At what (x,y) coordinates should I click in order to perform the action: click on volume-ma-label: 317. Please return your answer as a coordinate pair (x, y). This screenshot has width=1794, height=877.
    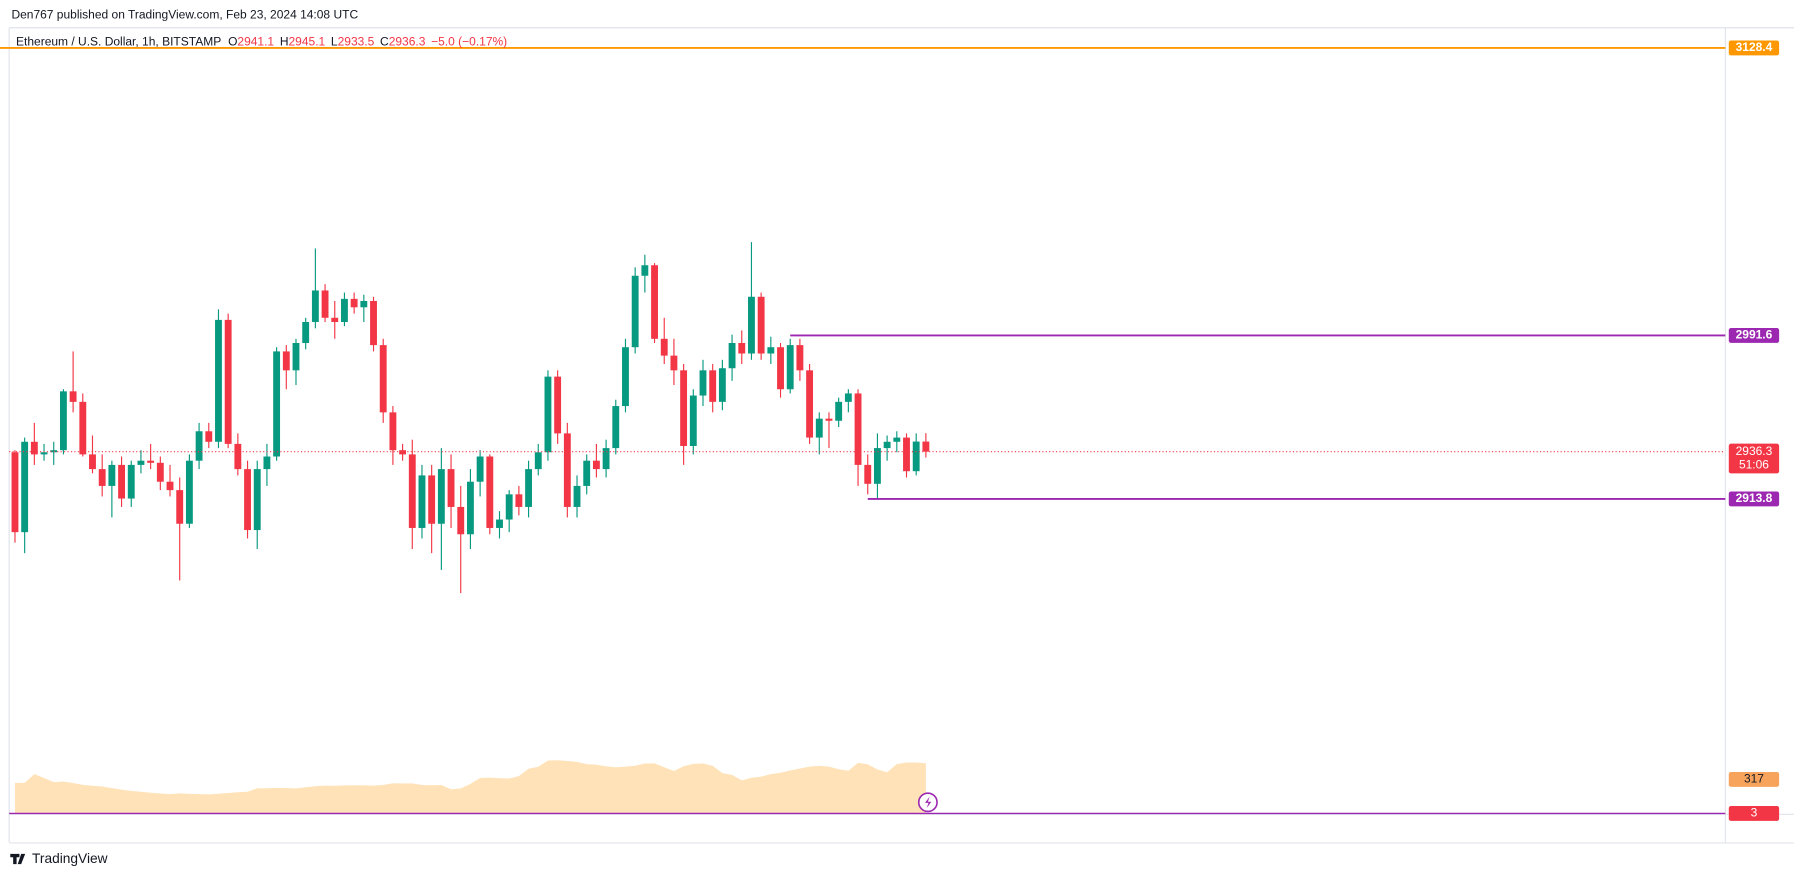
    Looking at the image, I should click on (1754, 779).